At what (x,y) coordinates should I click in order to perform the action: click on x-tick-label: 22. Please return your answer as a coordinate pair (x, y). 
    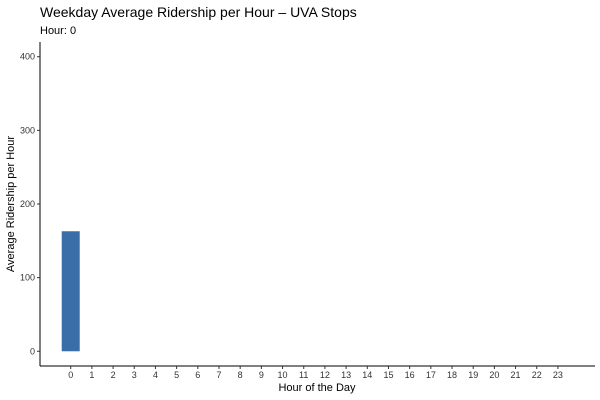
    Looking at the image, I should click on (537, 375).